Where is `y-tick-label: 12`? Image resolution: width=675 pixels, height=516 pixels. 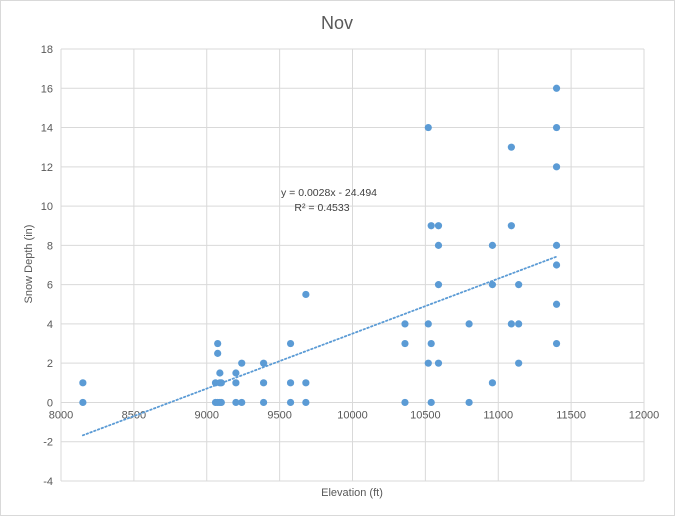
y-tick-label: 12 is located at coordinates (47, 168).